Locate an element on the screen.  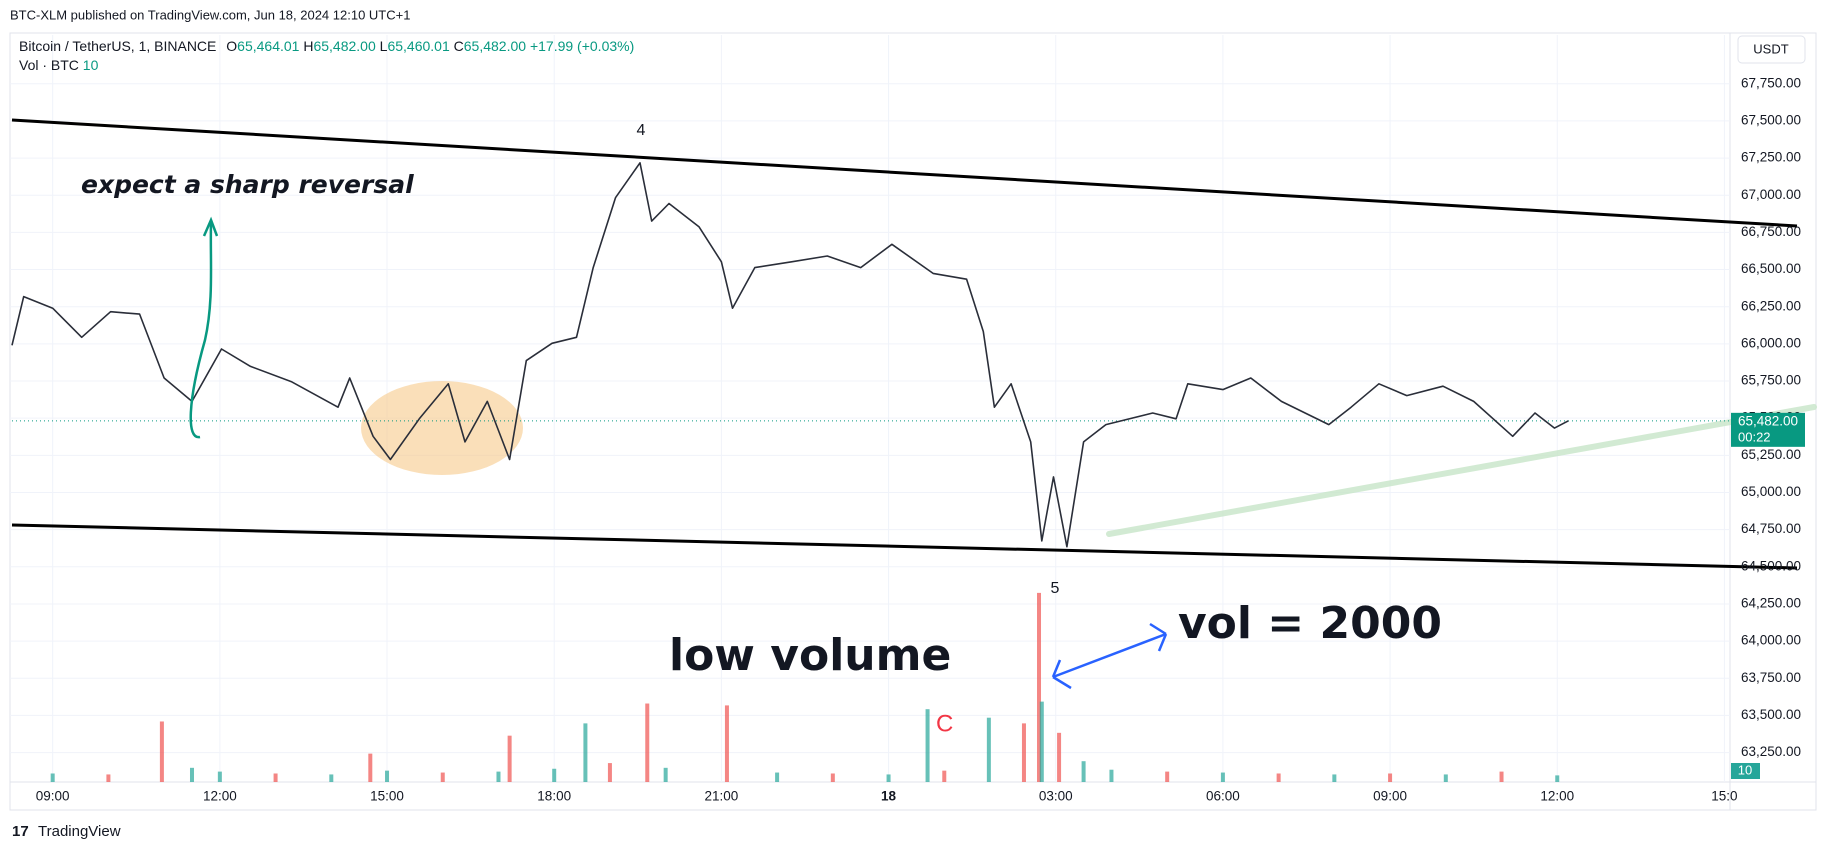
reversal-arrow is located at coordinates (201, 330).